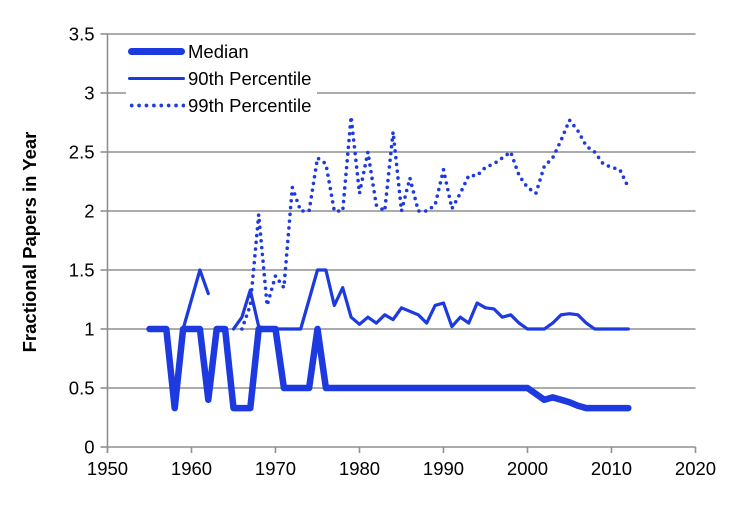  Describe the element at coordinates (89, 210) in the screenshot. I see `y-tick-label: 2` at that location.